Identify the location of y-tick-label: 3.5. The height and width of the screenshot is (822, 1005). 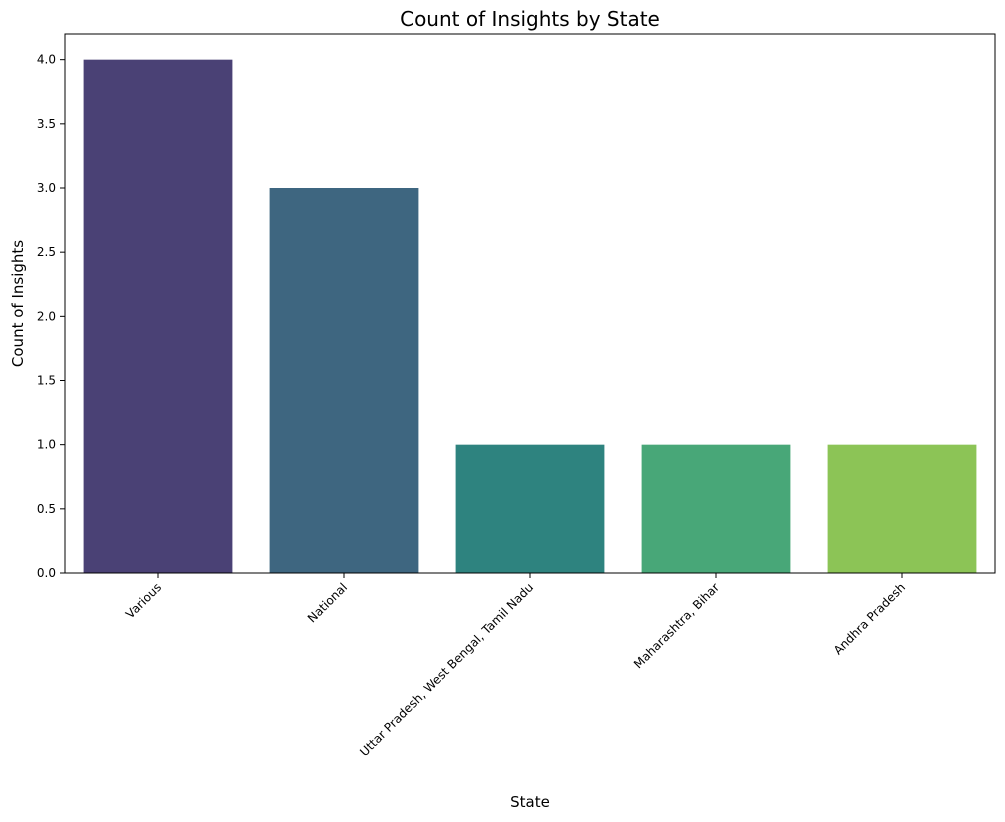
(46, 124).